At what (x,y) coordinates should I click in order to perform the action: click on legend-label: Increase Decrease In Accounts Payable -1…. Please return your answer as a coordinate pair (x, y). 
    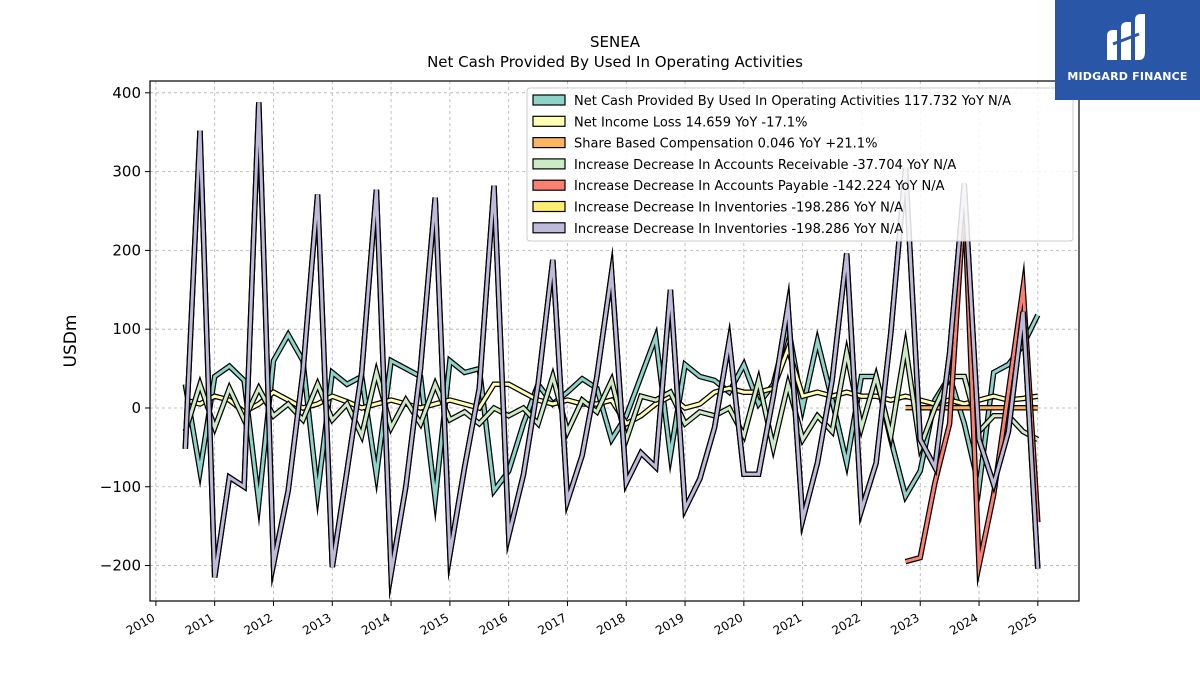
    Looking at the image, I should click on (759, 186).